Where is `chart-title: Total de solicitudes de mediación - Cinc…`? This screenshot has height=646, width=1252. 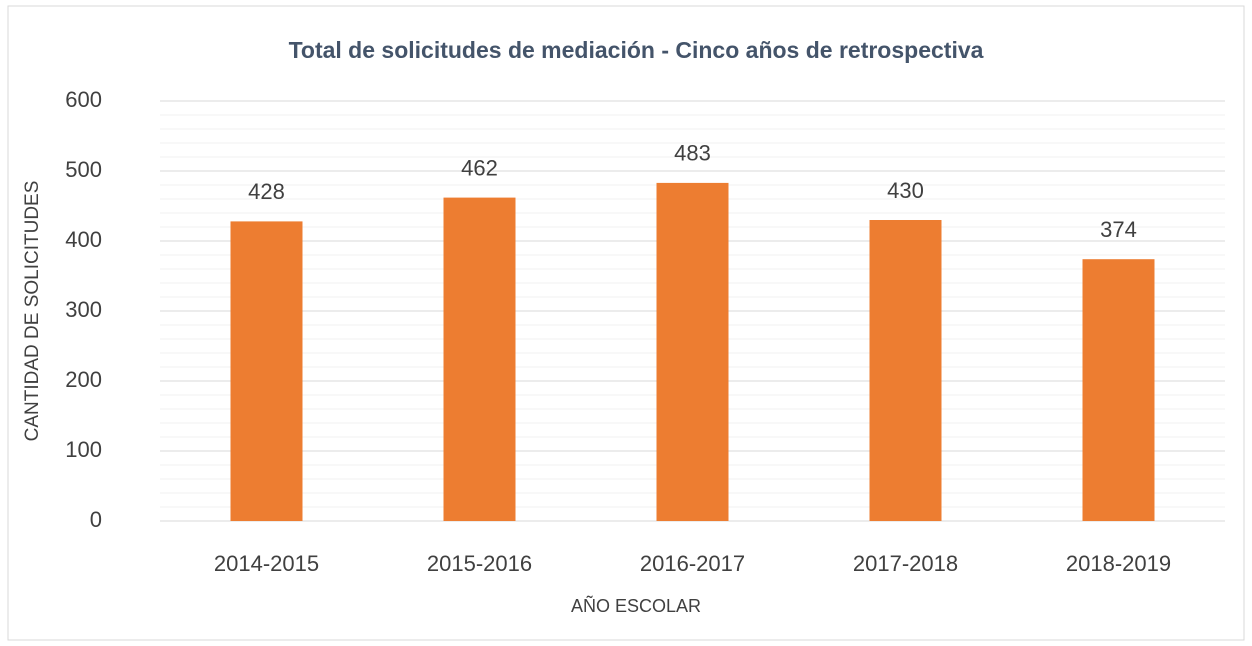 chart-title: Total de solicitudes de mediación - Cinc… is located at coordinates (636, 50).